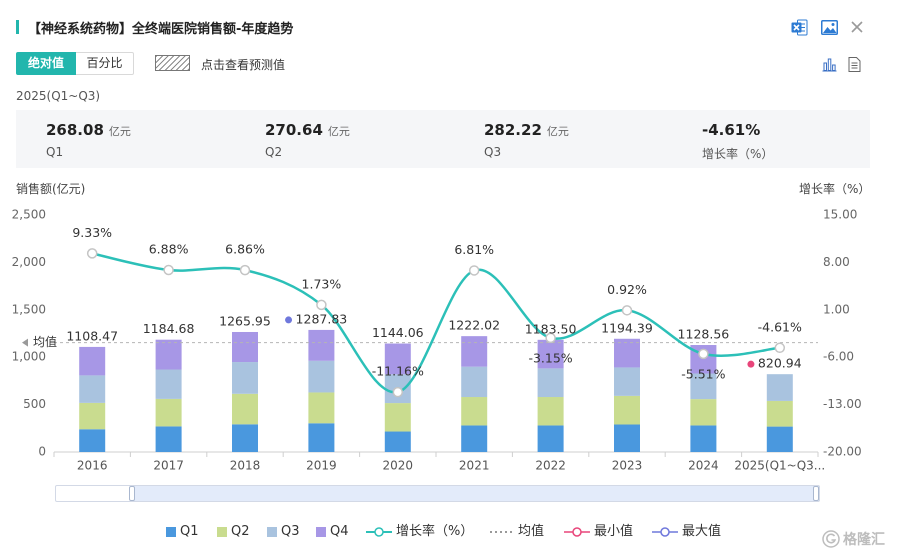 The width and height of the screenshot is (897, 557). What do you see at coordinates (829, 27) in the screenshot?
I see `save-image-button` at bounding box center [829, 27].